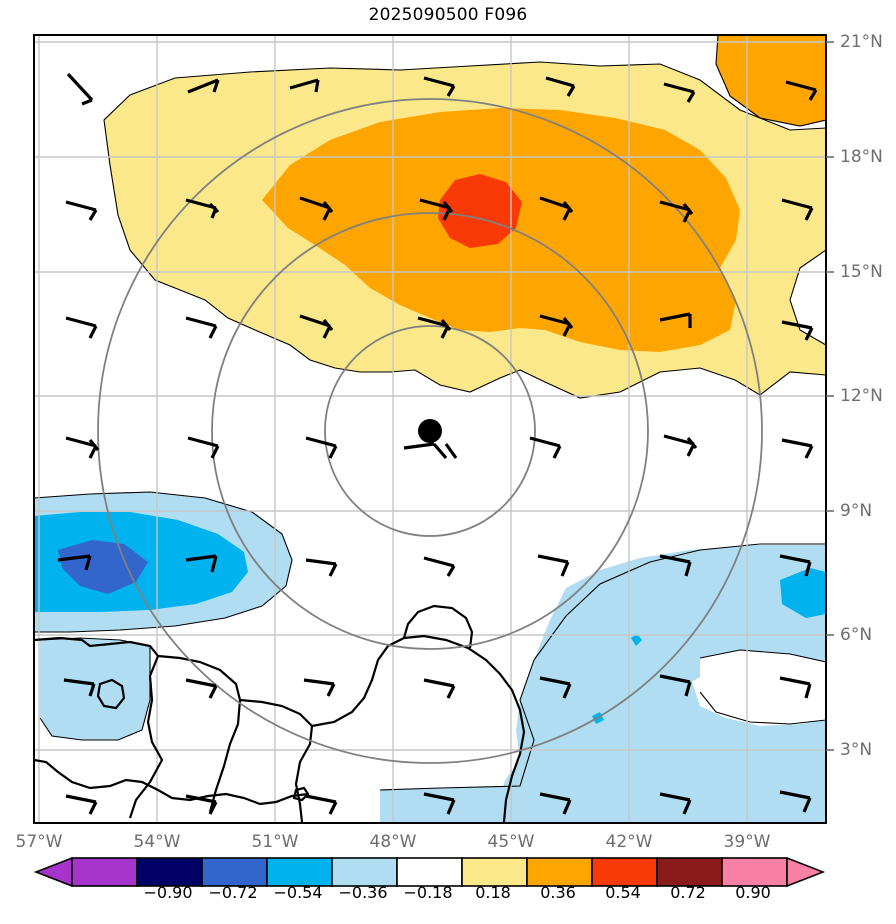 This screenshot has height=924, width=896. Describe the element at coordinates (558, 892) in the screenshot. I see `colorbar-tick-label-6: 0.36` at that location.